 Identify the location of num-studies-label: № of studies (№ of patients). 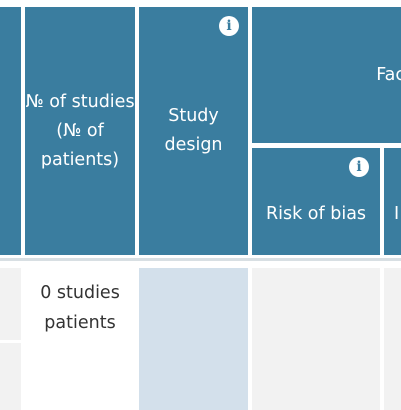
(80, 130).